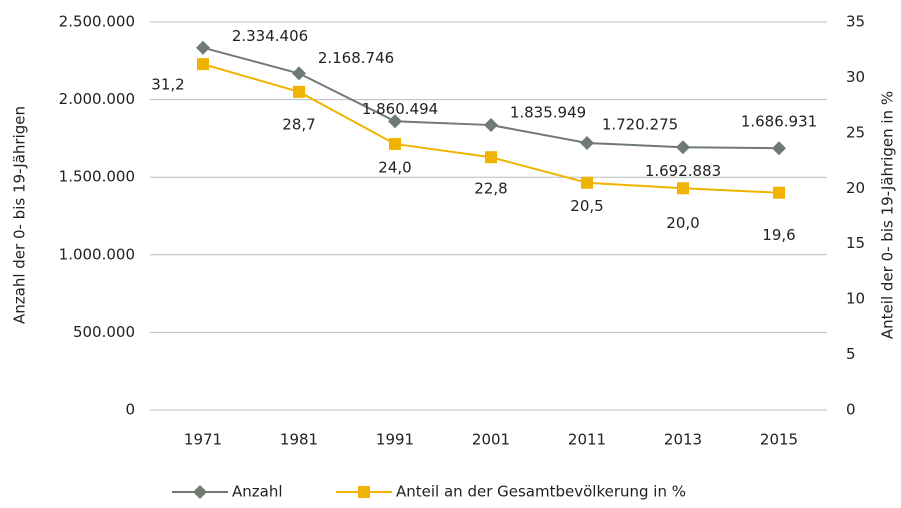 The width and height of the screenshot is (901, 508). Describe the element at coordinates (491, 440) in the screenshot. I see `x-tick-label: 2001` at that location.